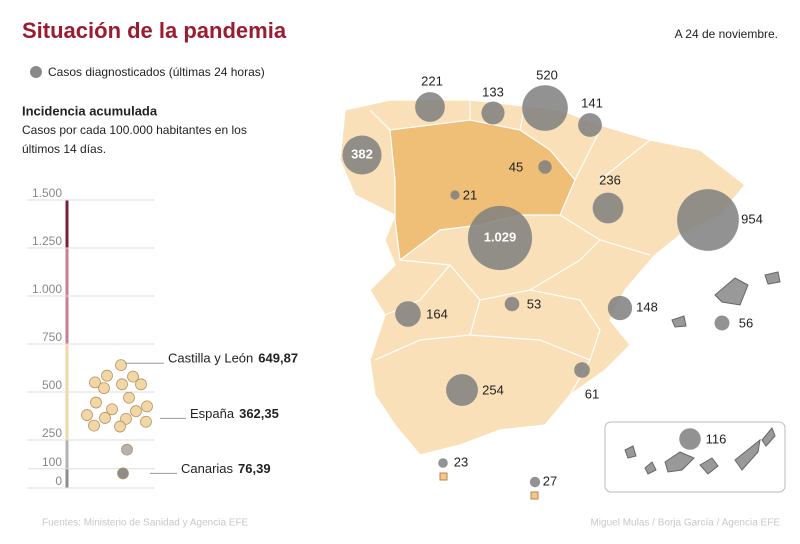 This screenshot has height=544, width=800. I want to click on bubble-label: 27, so click(550, 480).